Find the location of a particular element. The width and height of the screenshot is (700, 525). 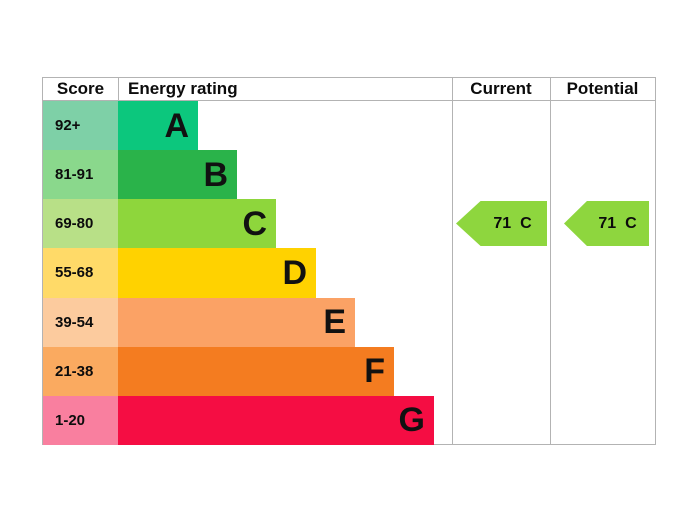

band-bar: C is located at coordinates (197, 224).